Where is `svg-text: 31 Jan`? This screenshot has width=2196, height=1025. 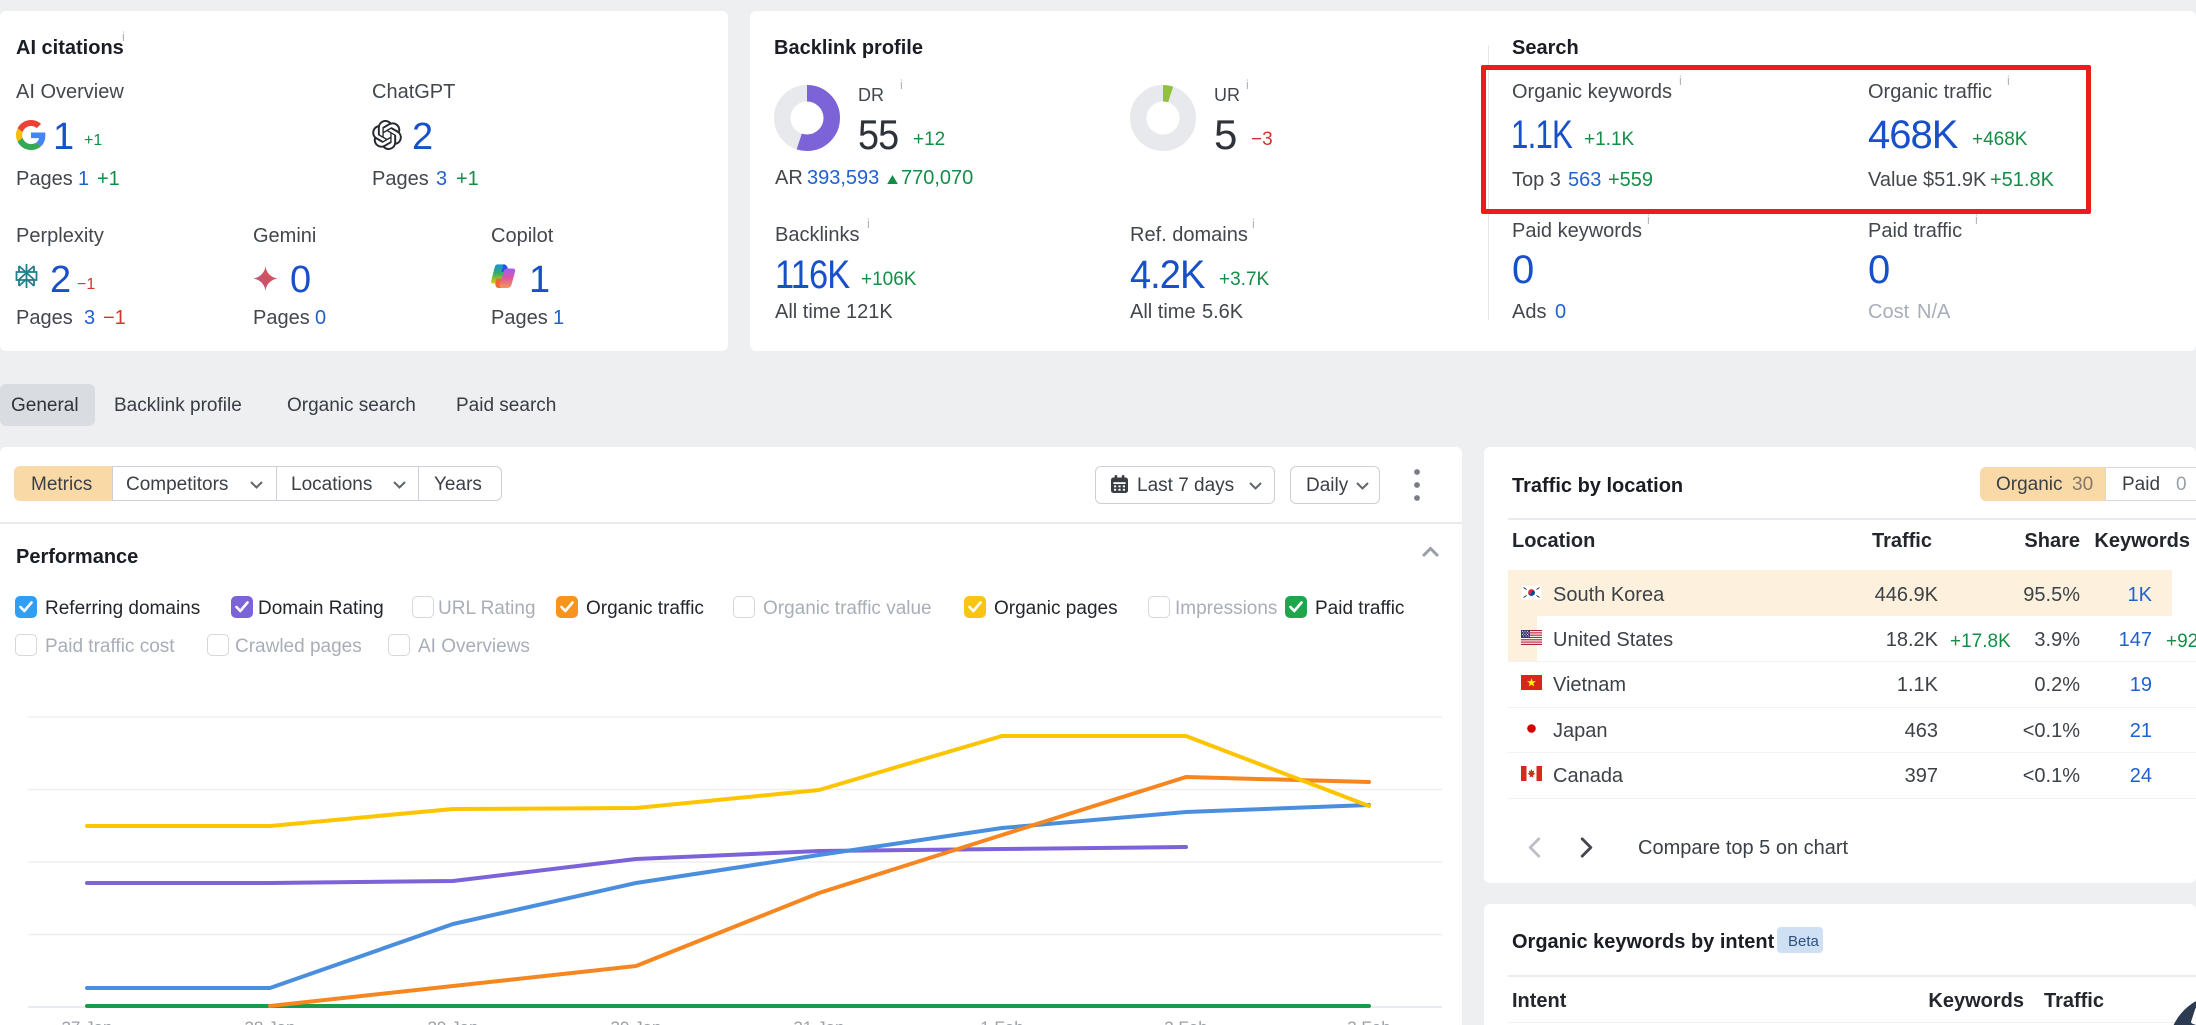
svg-text: 31 Jan is located at coordinates (818, 1021).